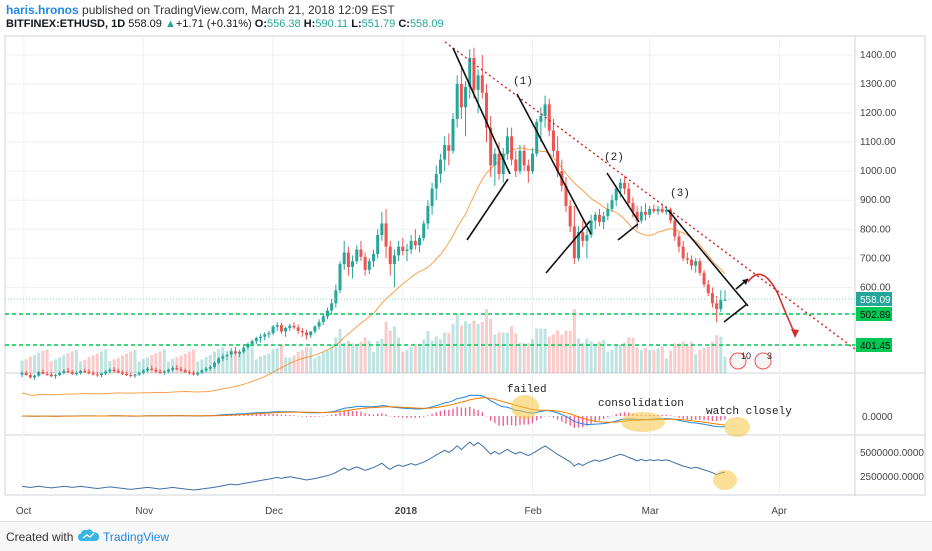 The width and height of the screenshot is (932, 551). I want to click on time-tick-label: Nov, so click(144, 511).